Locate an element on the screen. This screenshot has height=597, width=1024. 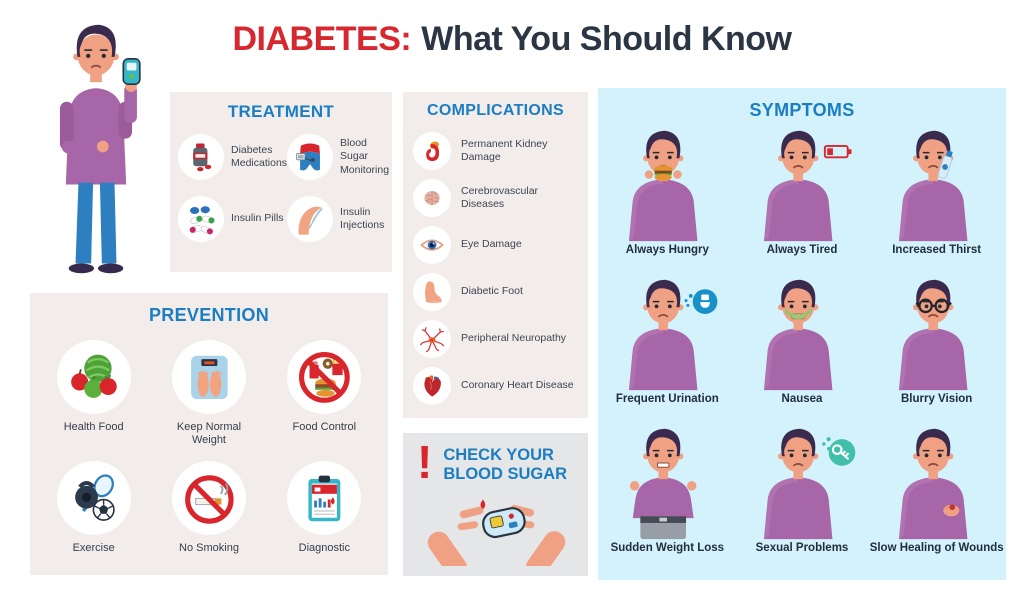
eye-icon is located at coordinates (432, 245).